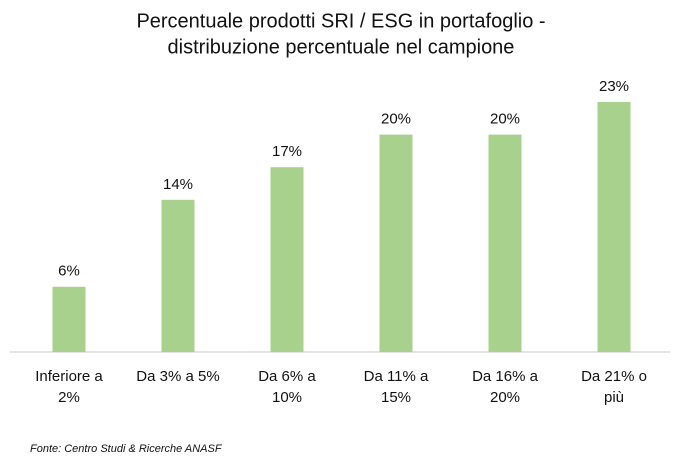 The height and width of the screenshot is (460, 683). I want to click on x-tick-label: 10%, so click(287, 397).